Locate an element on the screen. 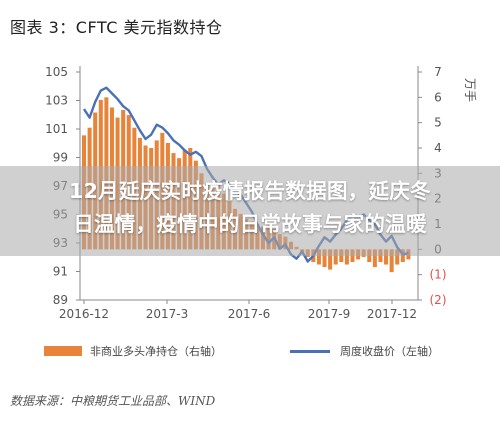 The width and height of the screenshot is (500, 427). legend-line-swatch is located at coordinates (310, 351).